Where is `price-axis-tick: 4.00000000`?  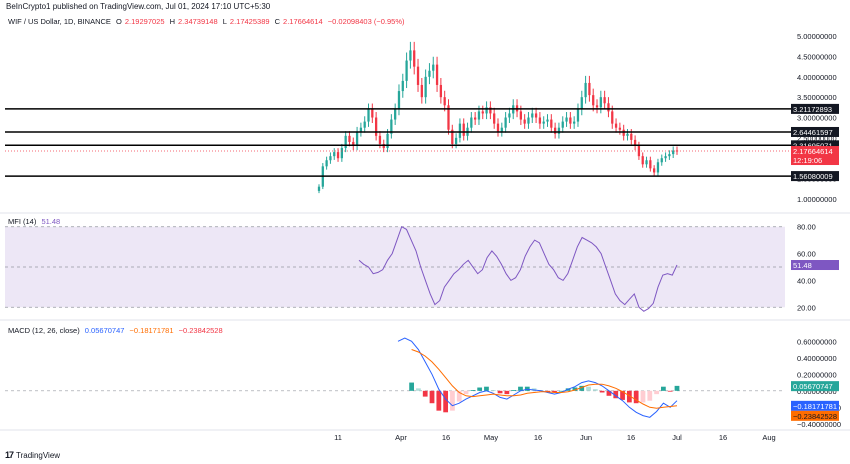 price-axis-tick: 4.00000000 is located at coordinates (817, 77).